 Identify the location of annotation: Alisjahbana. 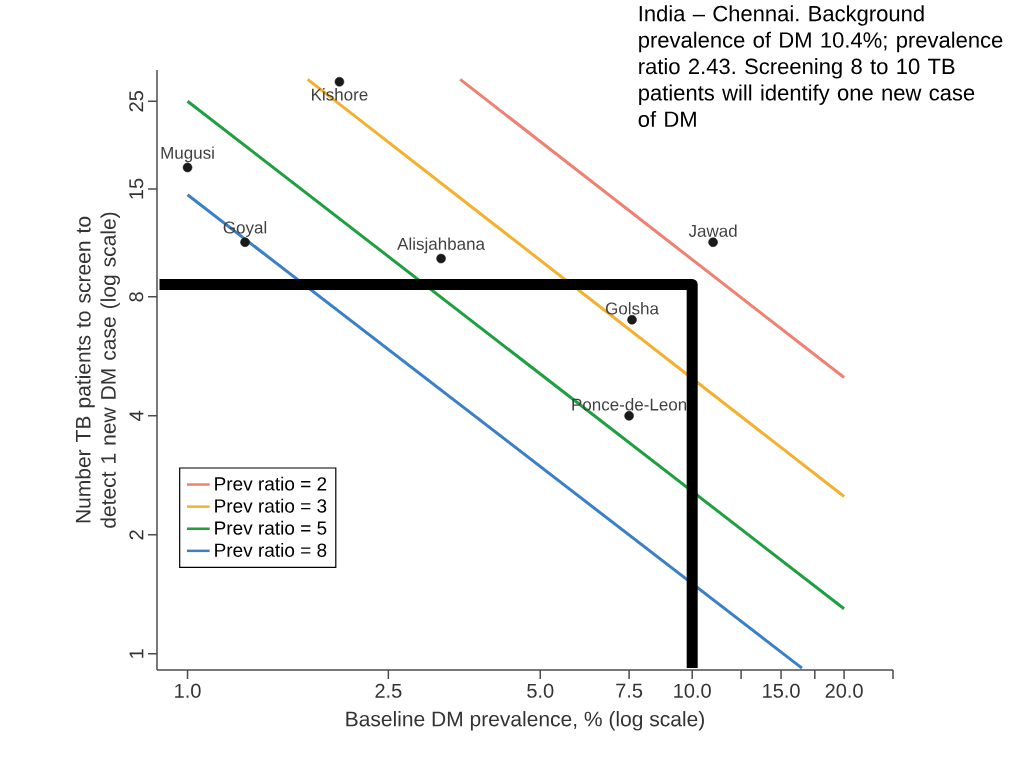
(441, 245).